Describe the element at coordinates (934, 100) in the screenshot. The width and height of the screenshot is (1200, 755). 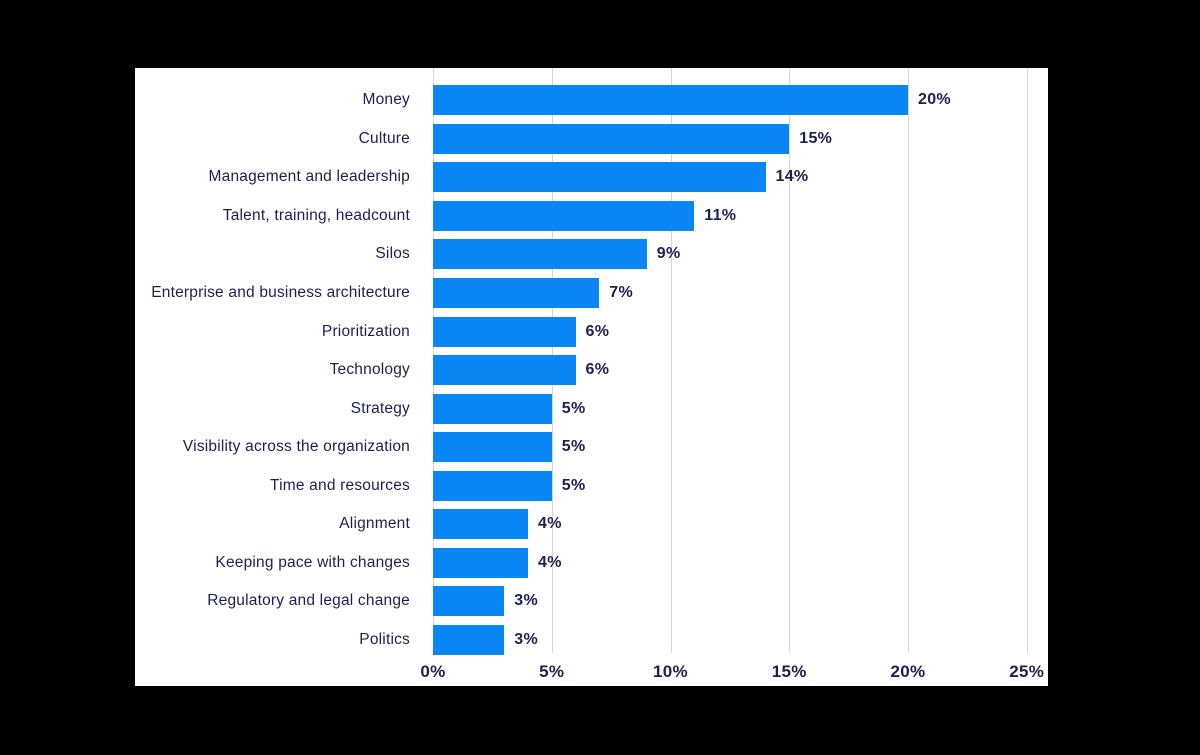
I see `bar-value-label: 20%` at that location.